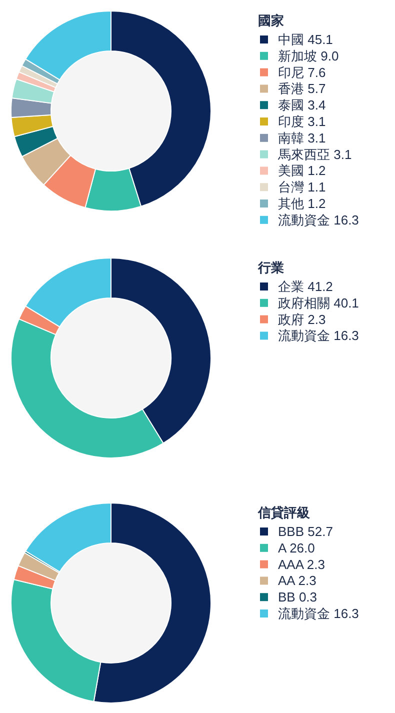 The width and height of the screenshot is (395, 713). What do you see at coordinates (302, 319) in the screenshot?
I see `legend-label: 政府 2.3` at bounding box center [302, 319].